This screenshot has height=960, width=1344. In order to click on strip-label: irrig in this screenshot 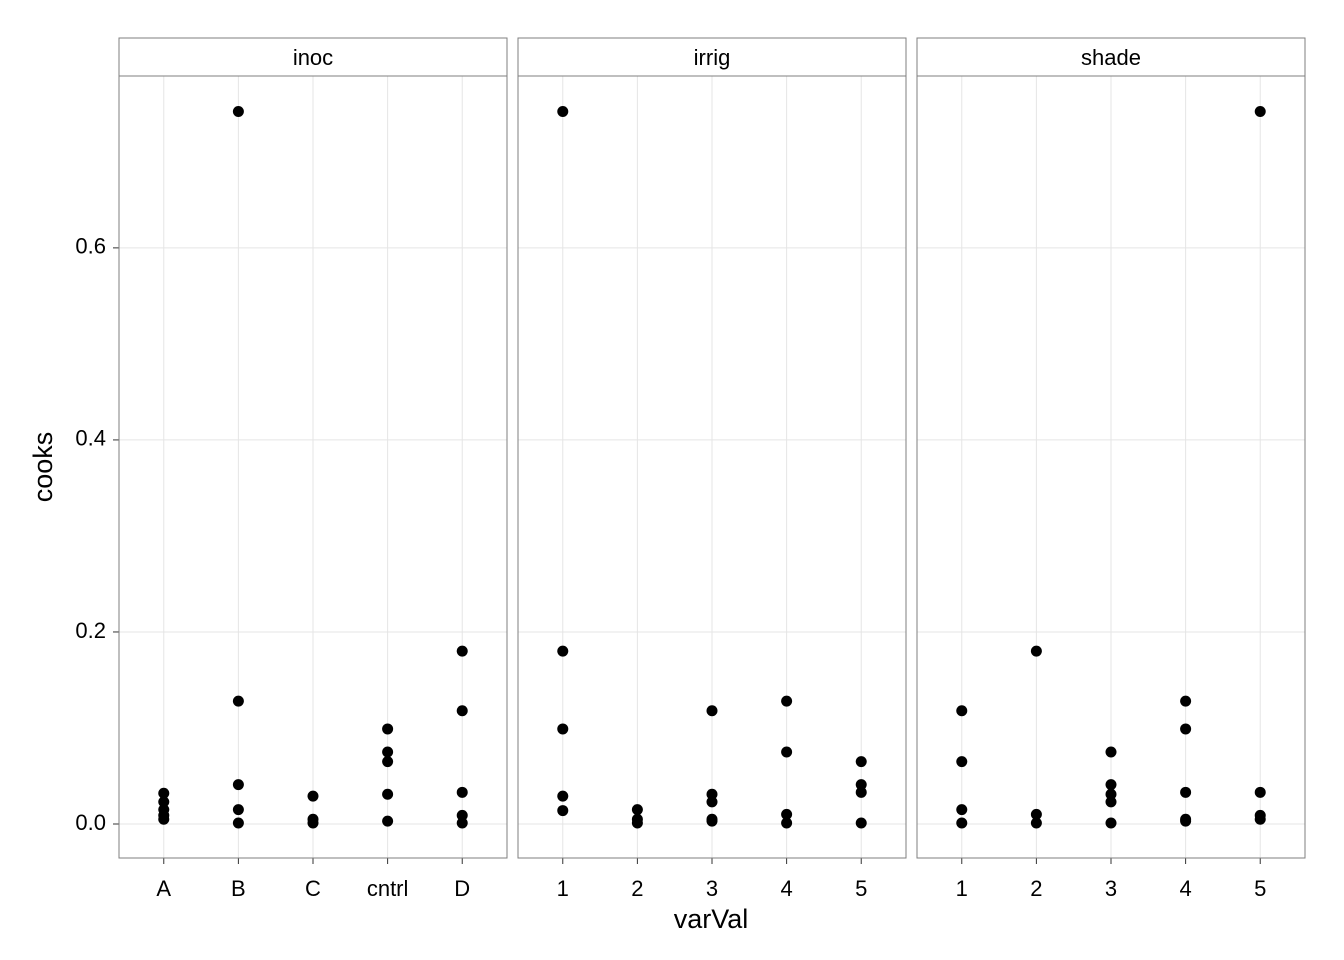, I will do `click(712, 57)`.